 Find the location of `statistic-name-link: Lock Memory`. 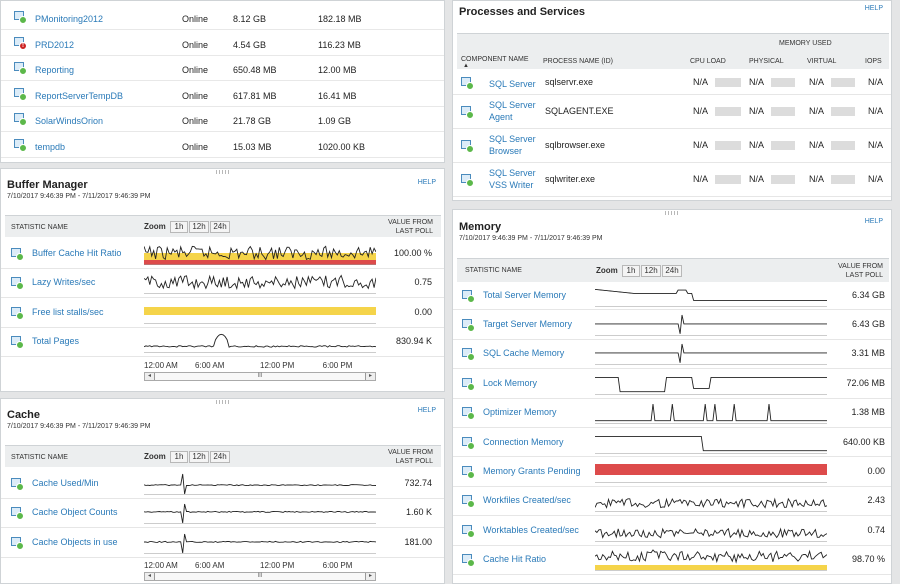

statistic-name-link: Lock Memory is located at coordinates (510, 382).